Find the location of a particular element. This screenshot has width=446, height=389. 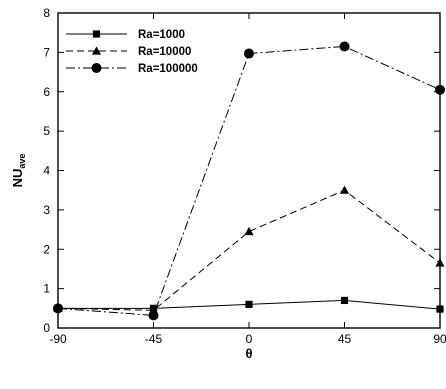

legend-item: Ra=1000 is located at coordinates (125, 35).